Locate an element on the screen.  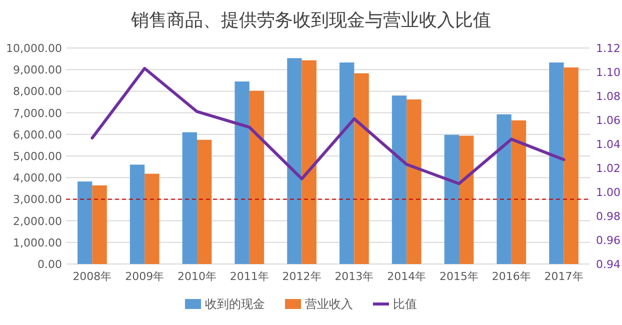
y-tick-label: 9,000.00 is located at coordinates (37, 70).